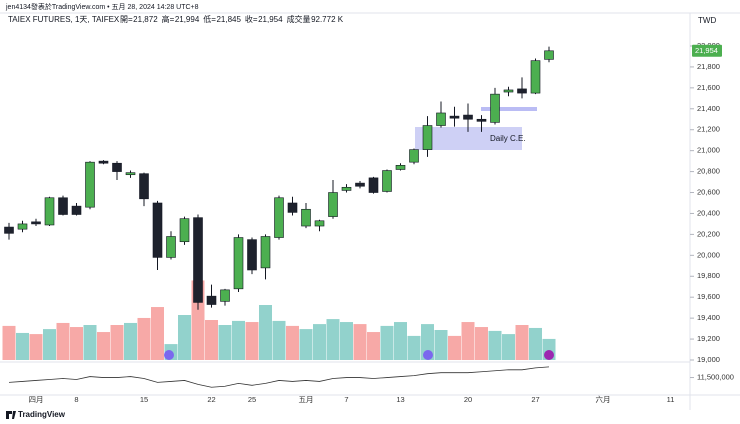 Image resolution: width=740 pixels, height=424 pixels. I want to click on readout-label: 低=, so click(209, 19).